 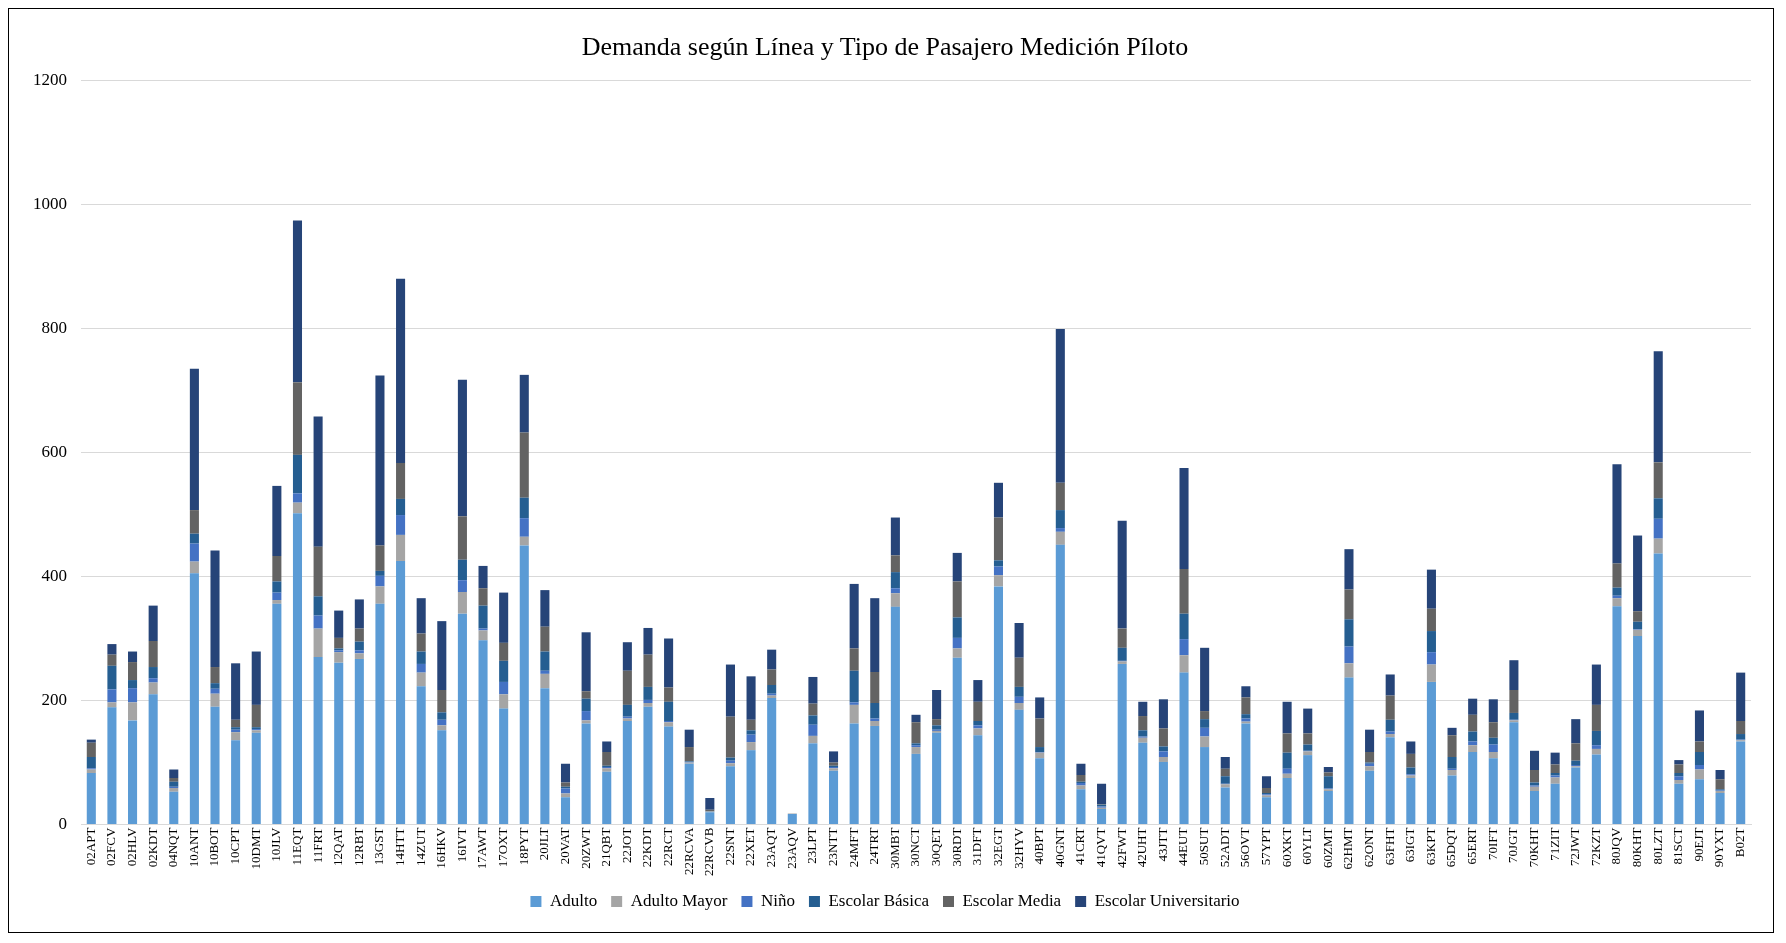 I want to click on x-tick-label: 10CPT, so click(x=235, y=846).